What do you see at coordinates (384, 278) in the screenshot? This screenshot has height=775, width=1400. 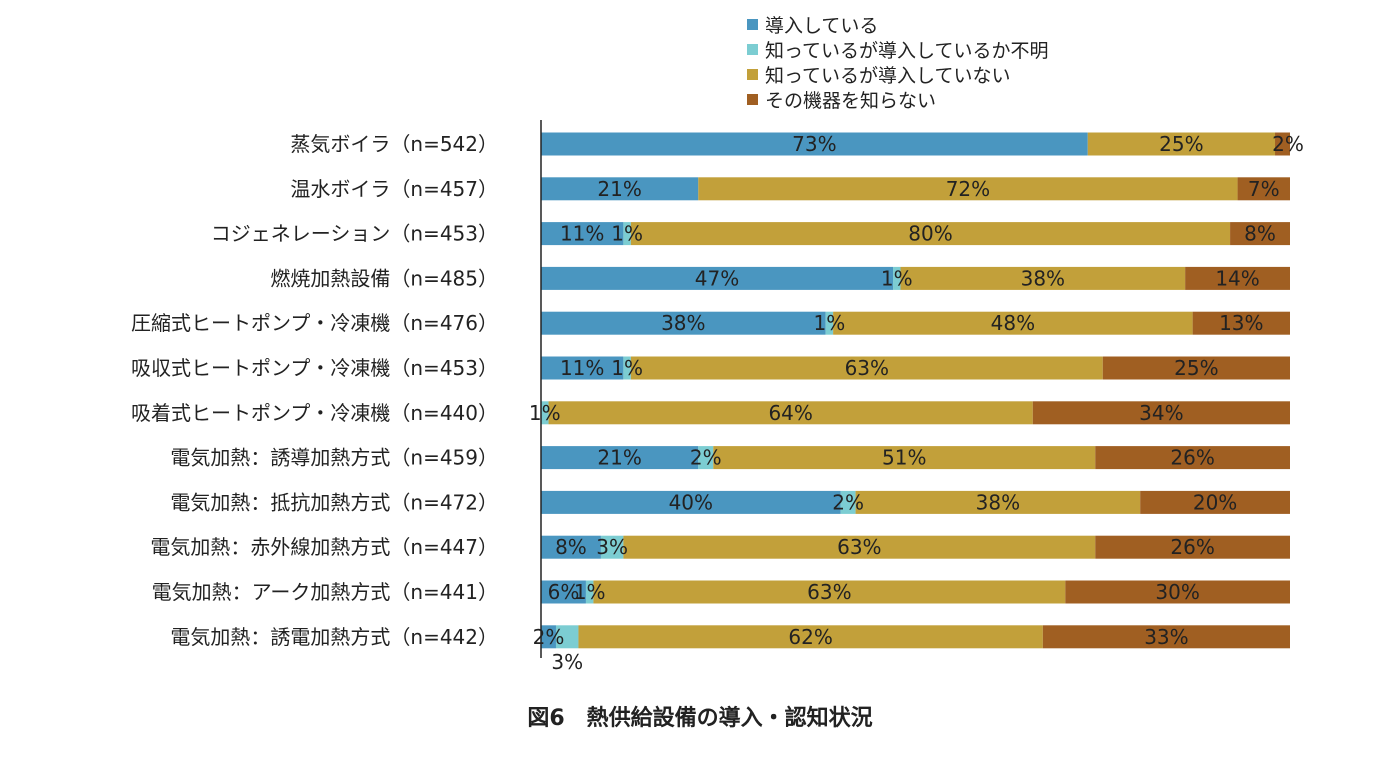 I see `category-label: 燃焼加熱設備（n=485）` at bounding box center [384, 278].